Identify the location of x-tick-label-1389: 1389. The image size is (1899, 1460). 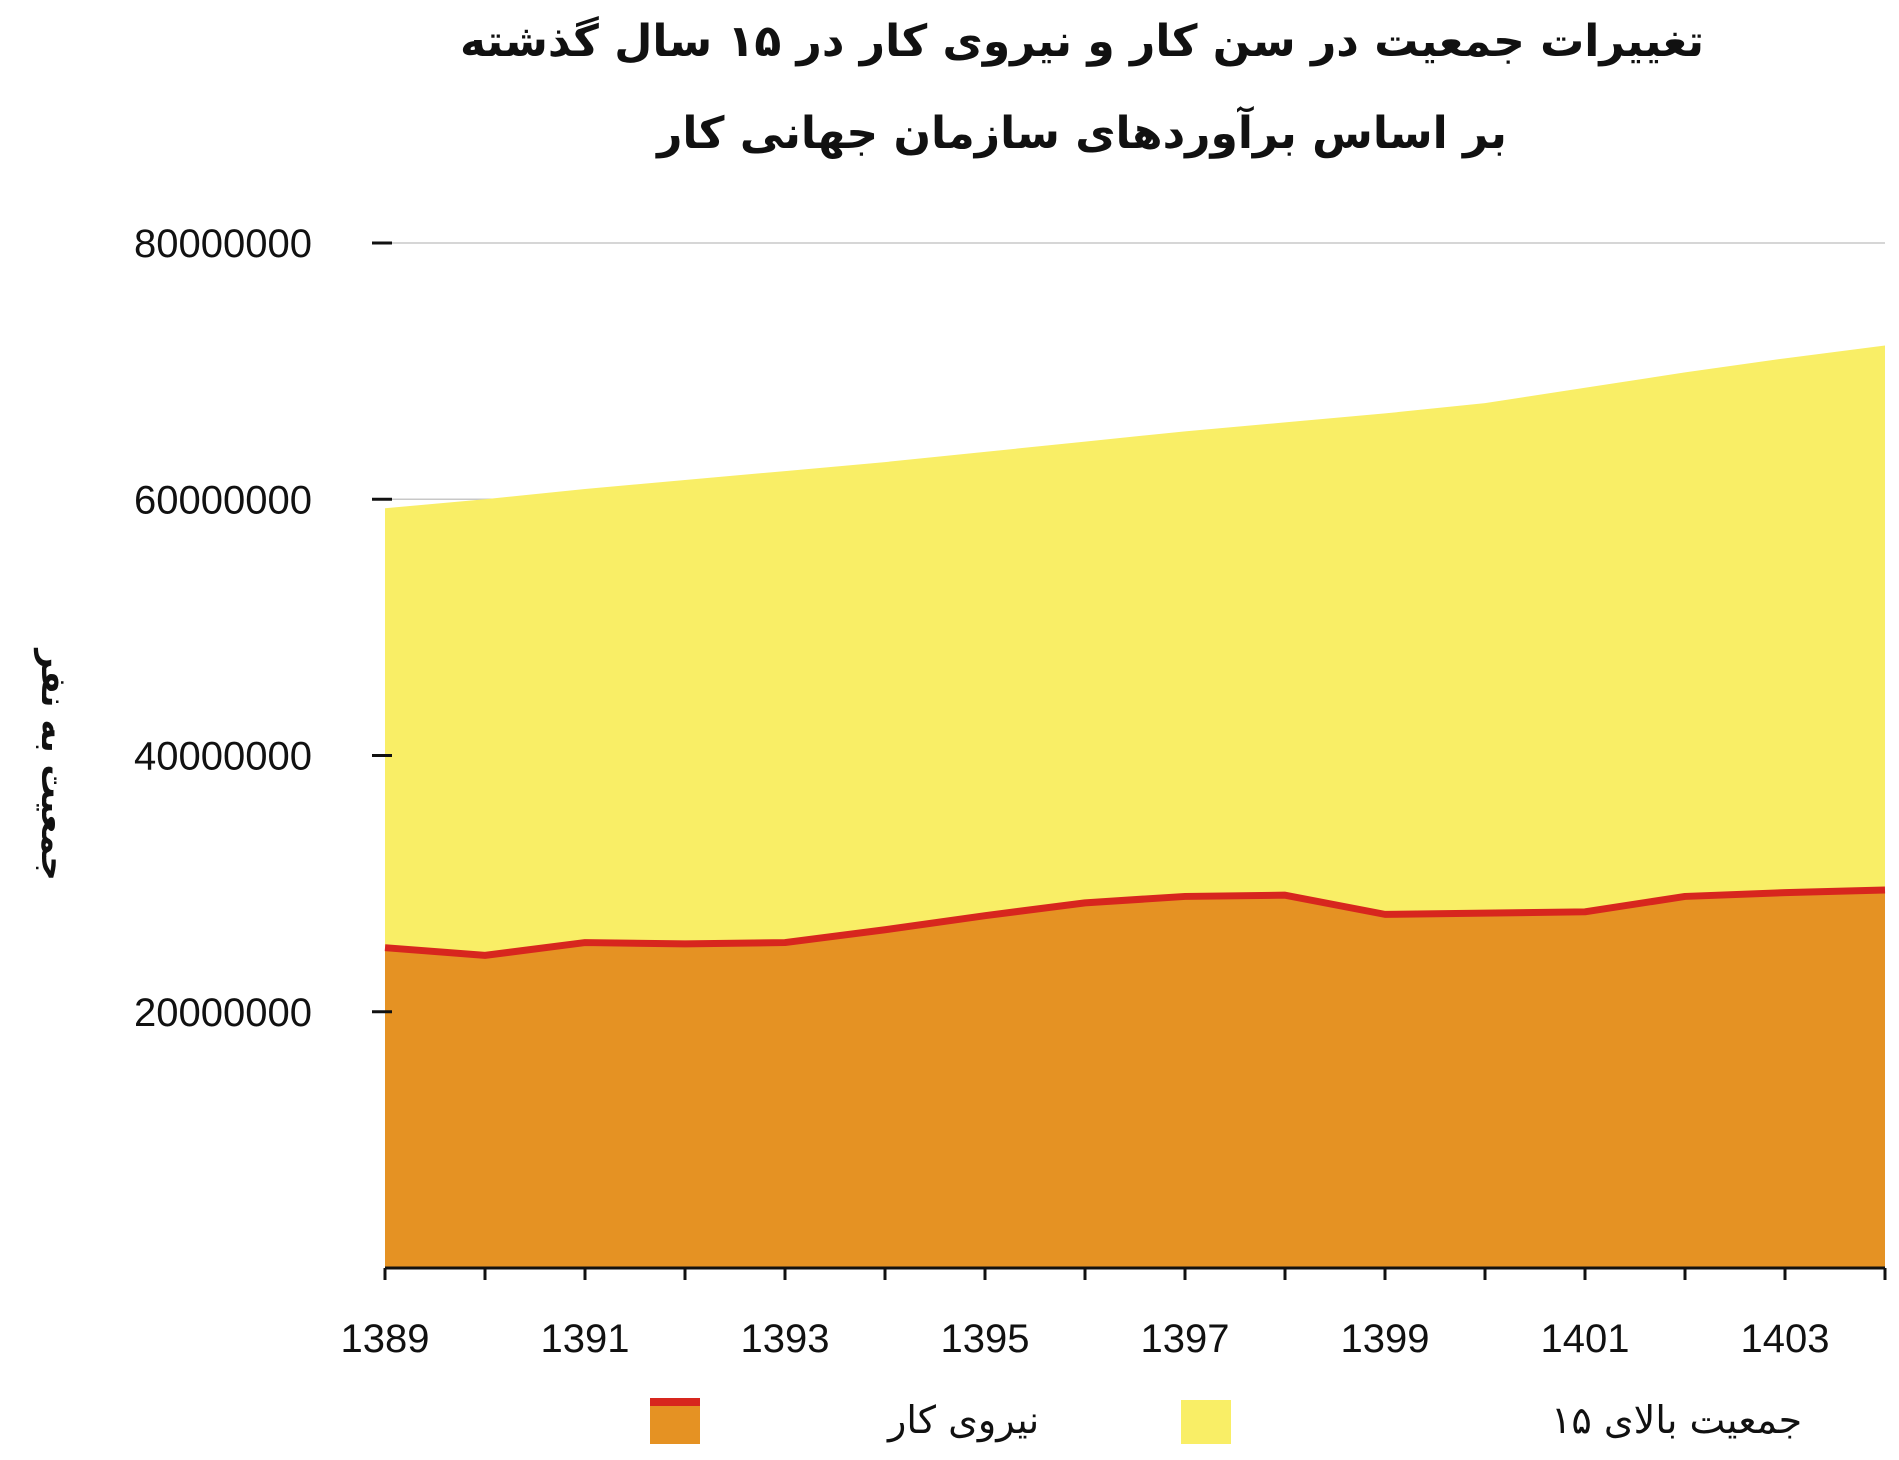
(385, 1339).